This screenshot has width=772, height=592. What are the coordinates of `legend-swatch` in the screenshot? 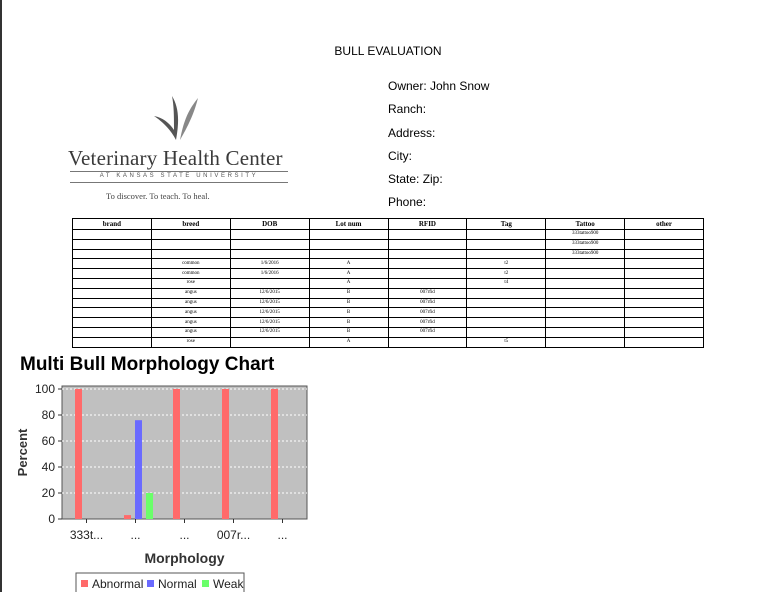 It's located at (150, 583).